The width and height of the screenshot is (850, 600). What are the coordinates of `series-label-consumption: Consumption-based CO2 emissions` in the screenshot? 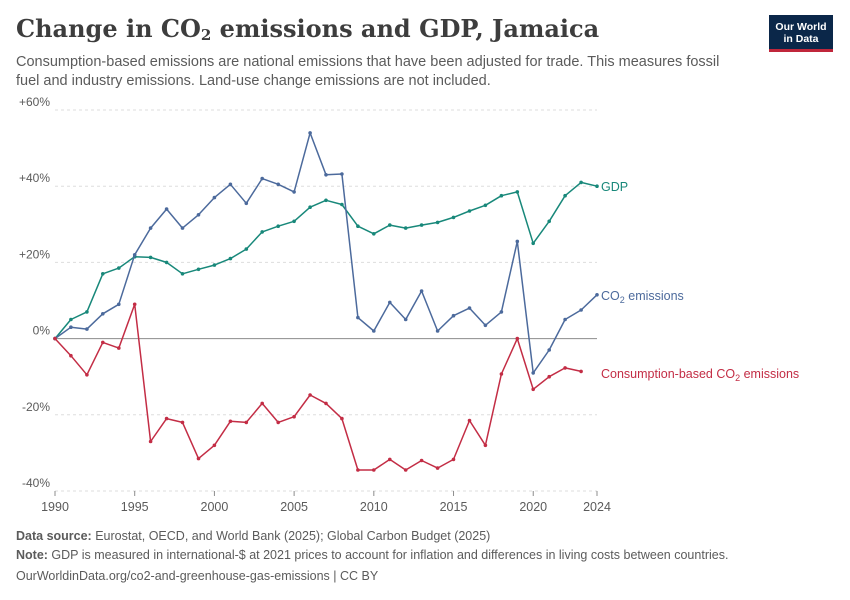 It's located at (700, 375).